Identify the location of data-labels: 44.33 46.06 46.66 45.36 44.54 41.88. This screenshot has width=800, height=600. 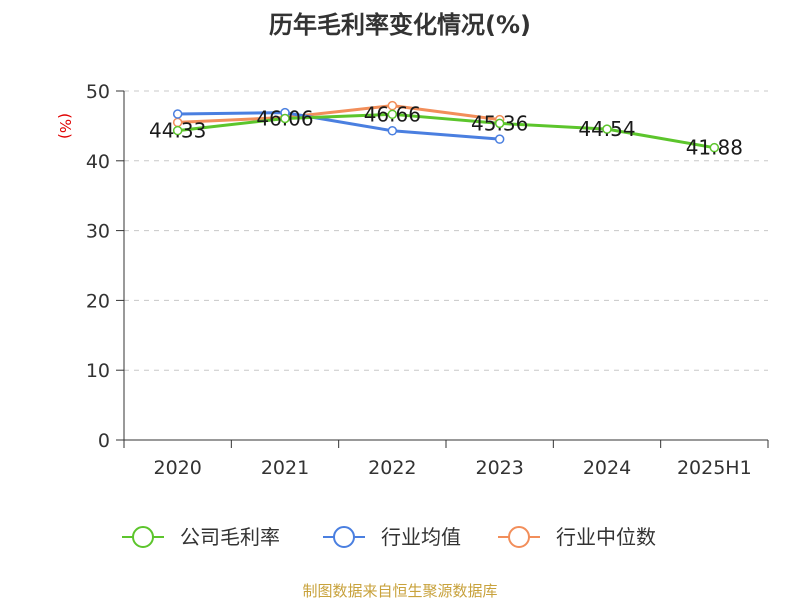
(446, 130).